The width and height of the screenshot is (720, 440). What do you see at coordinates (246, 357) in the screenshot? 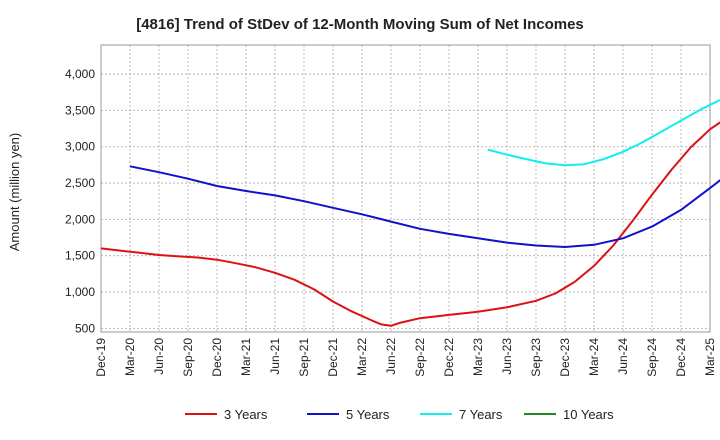
I see `x-tick-label: Mar-21` at bounding box center [246, 357].